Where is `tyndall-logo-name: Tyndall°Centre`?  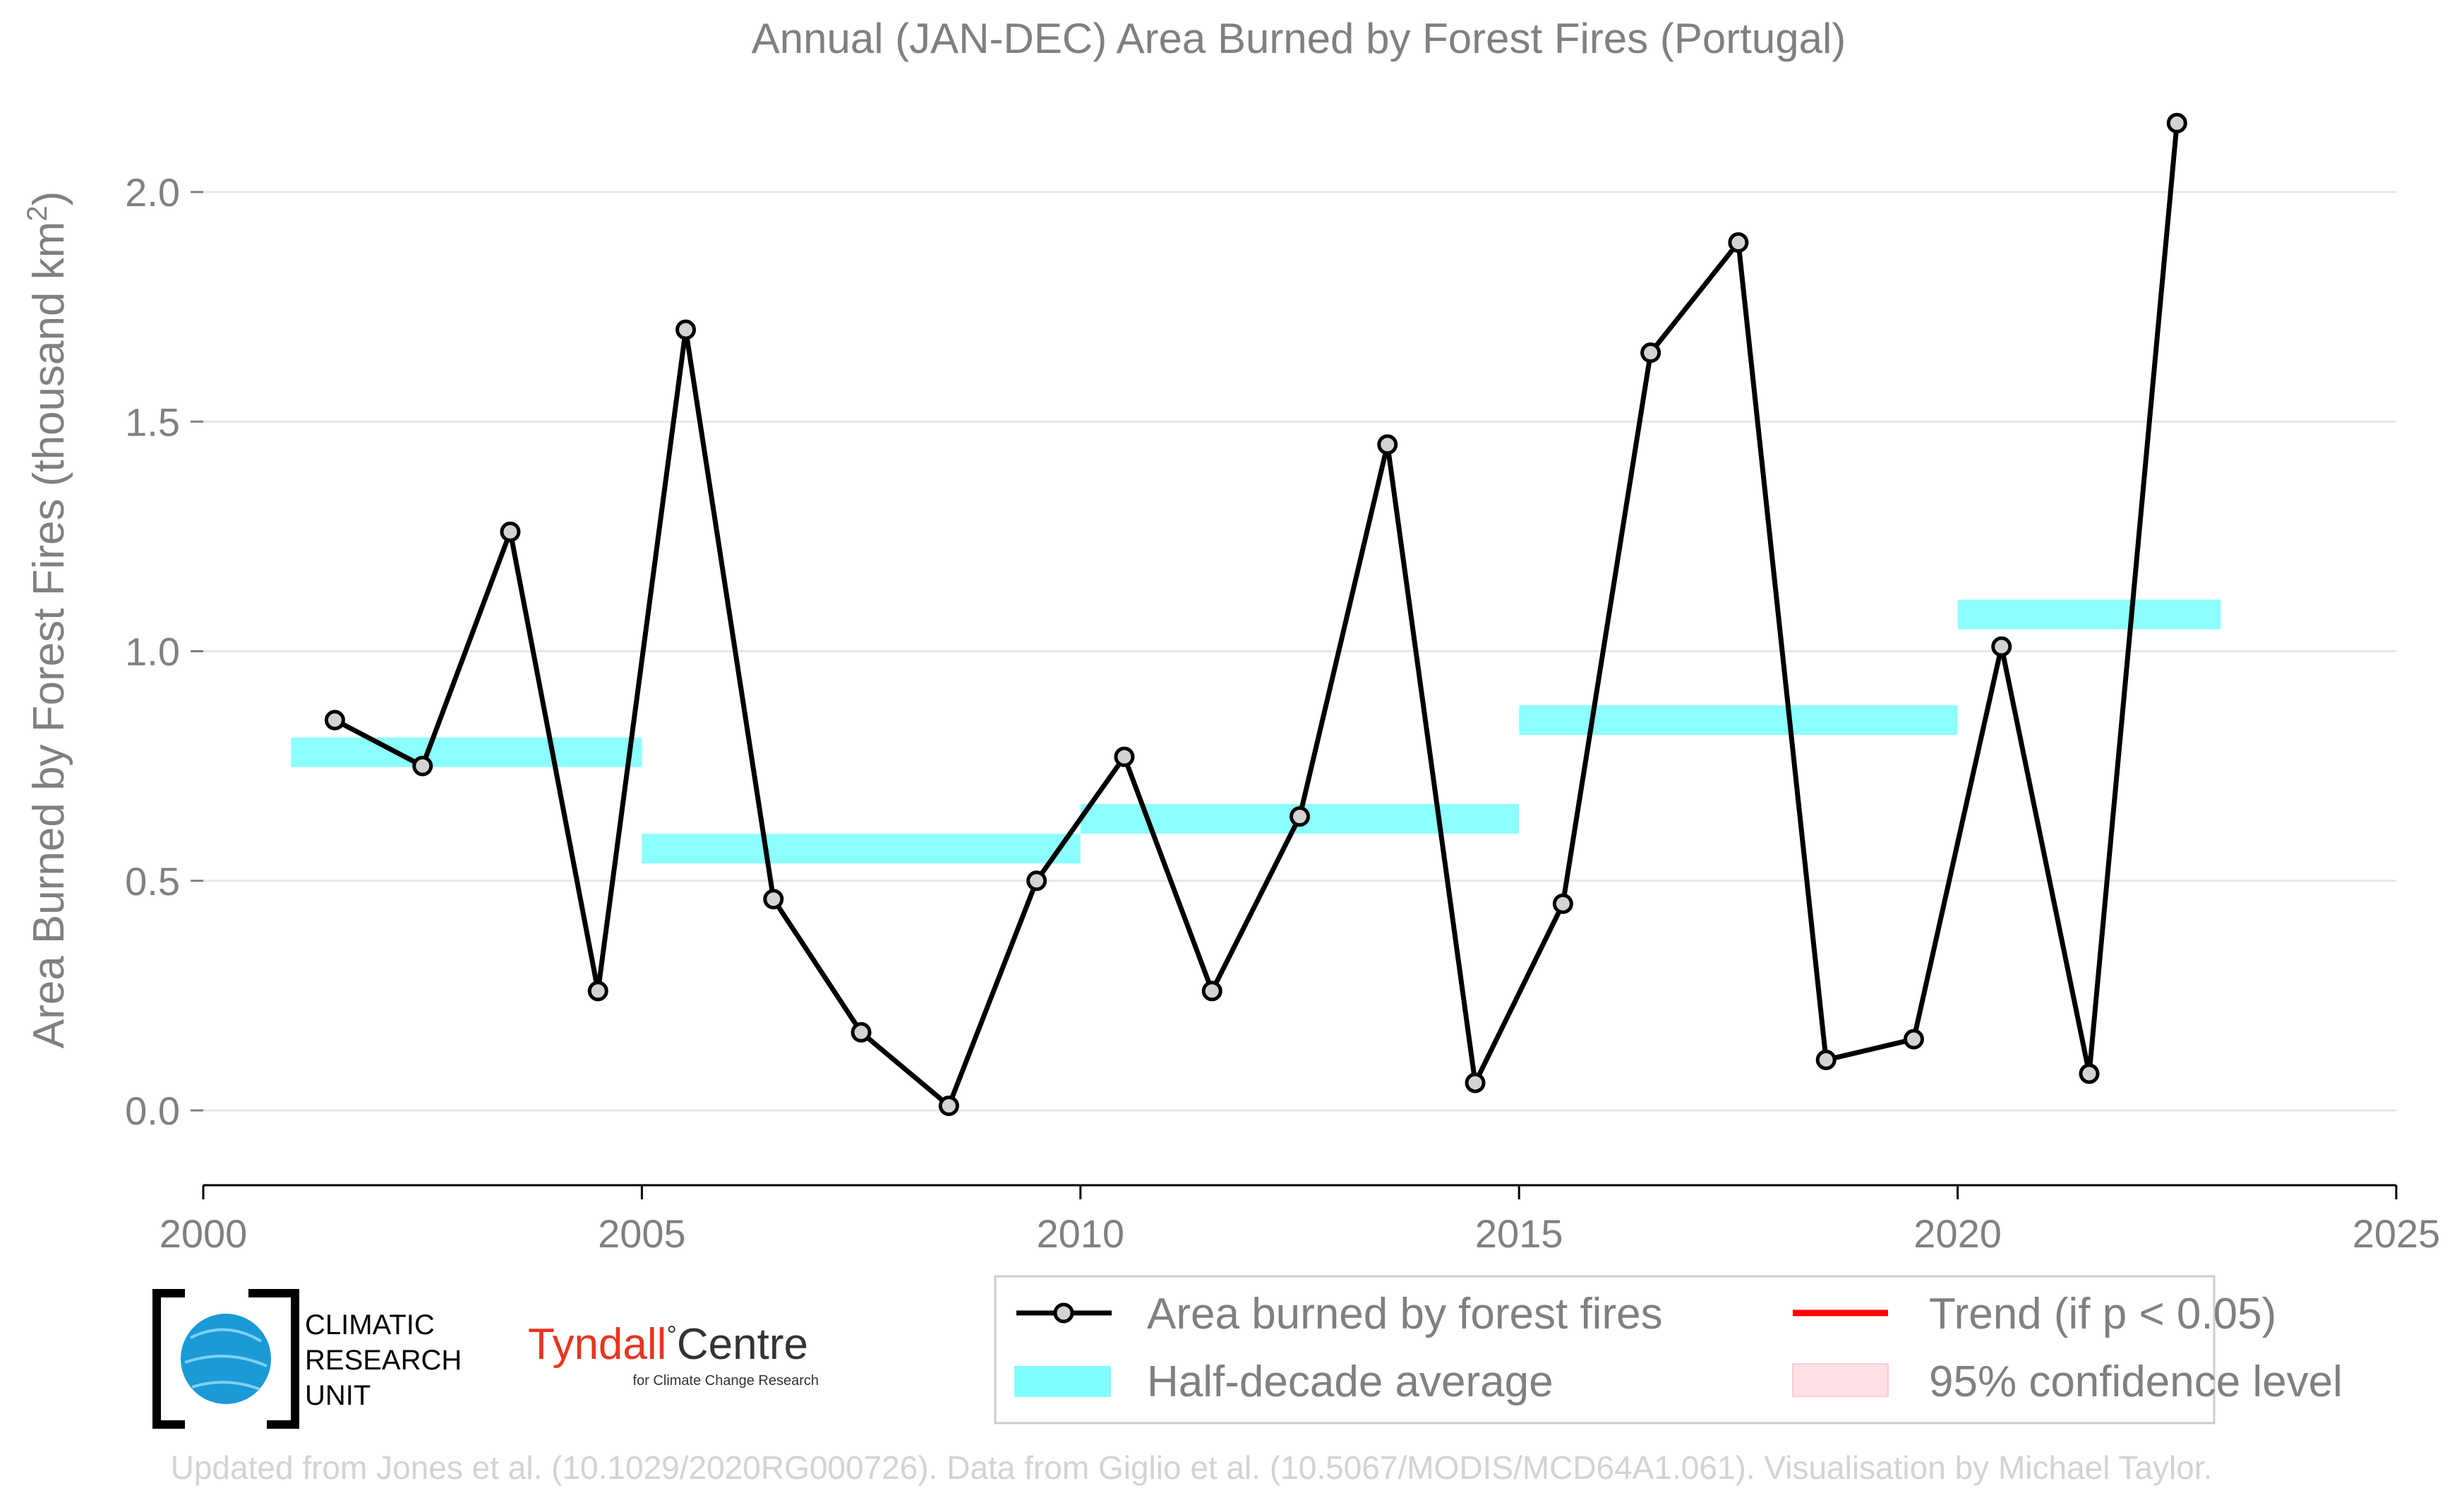
tyndall-logo-name: Tyndall°Centre is located at coordinates (668, 1344).